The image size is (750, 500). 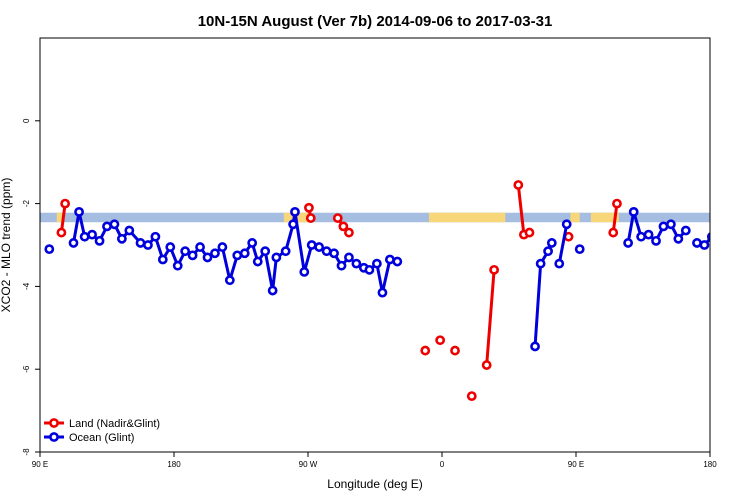 What do you see at coordinates (114, 424) in the screenshot?
I see `legend-label: Land (Nadir&Glint)` at bounding box center [114, 424].